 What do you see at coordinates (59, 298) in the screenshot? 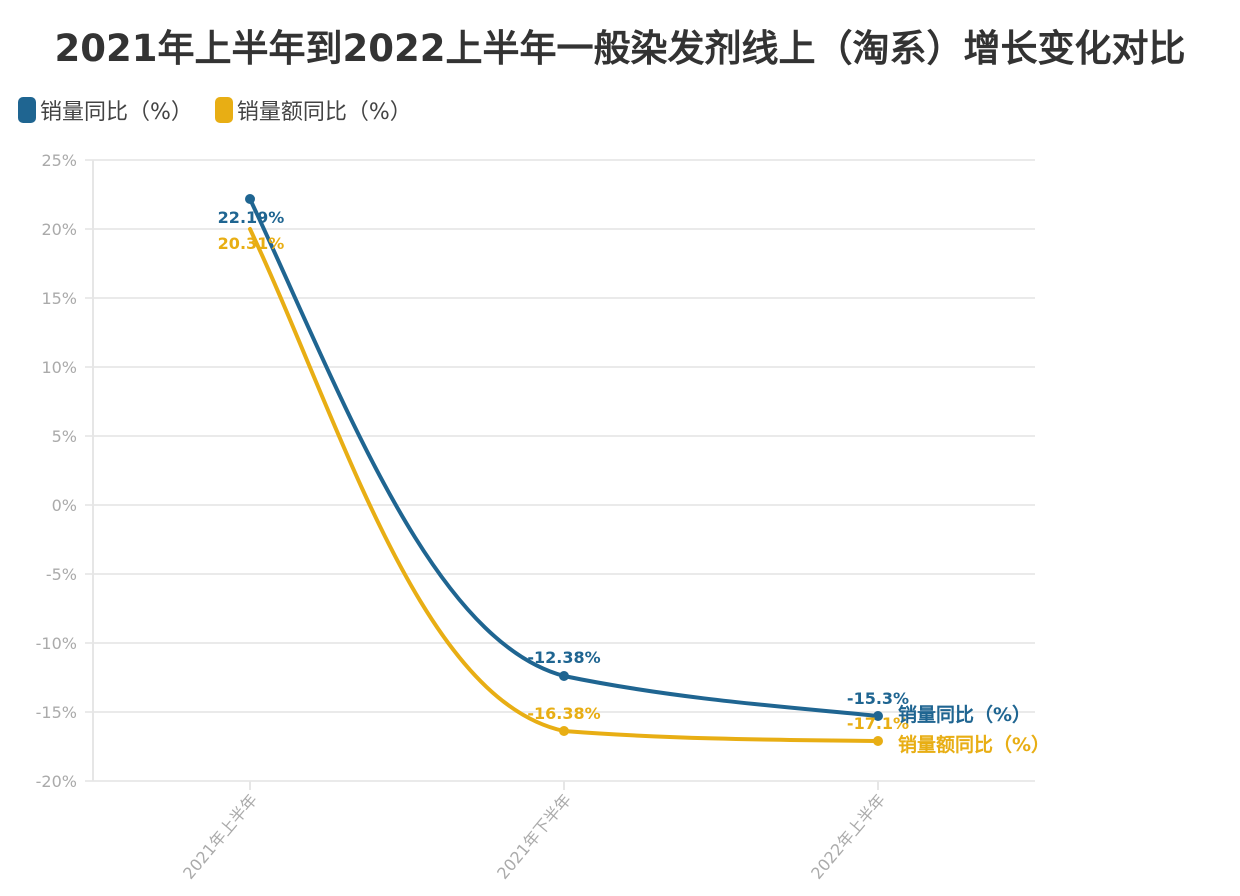
I see `y-tick-label: 15%` at bounding box center [59, 298].